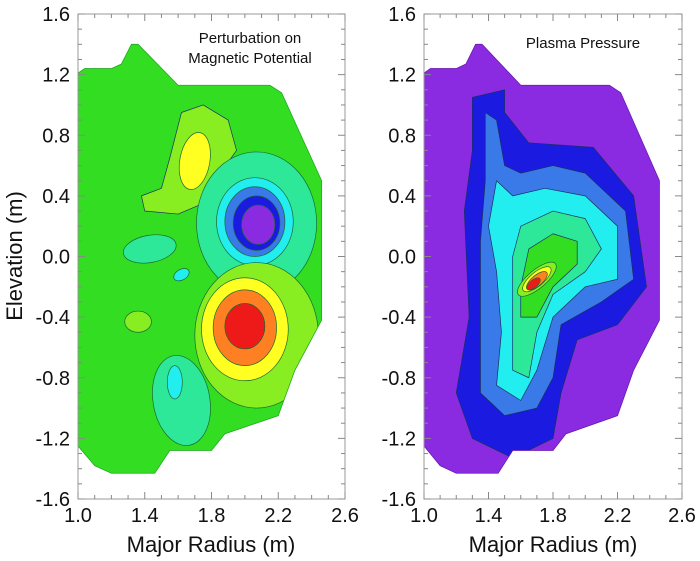  Describe the element at coordinates (250, 38) in the screenshot. I see `plot-title-line1: Perturbation on` at that location.